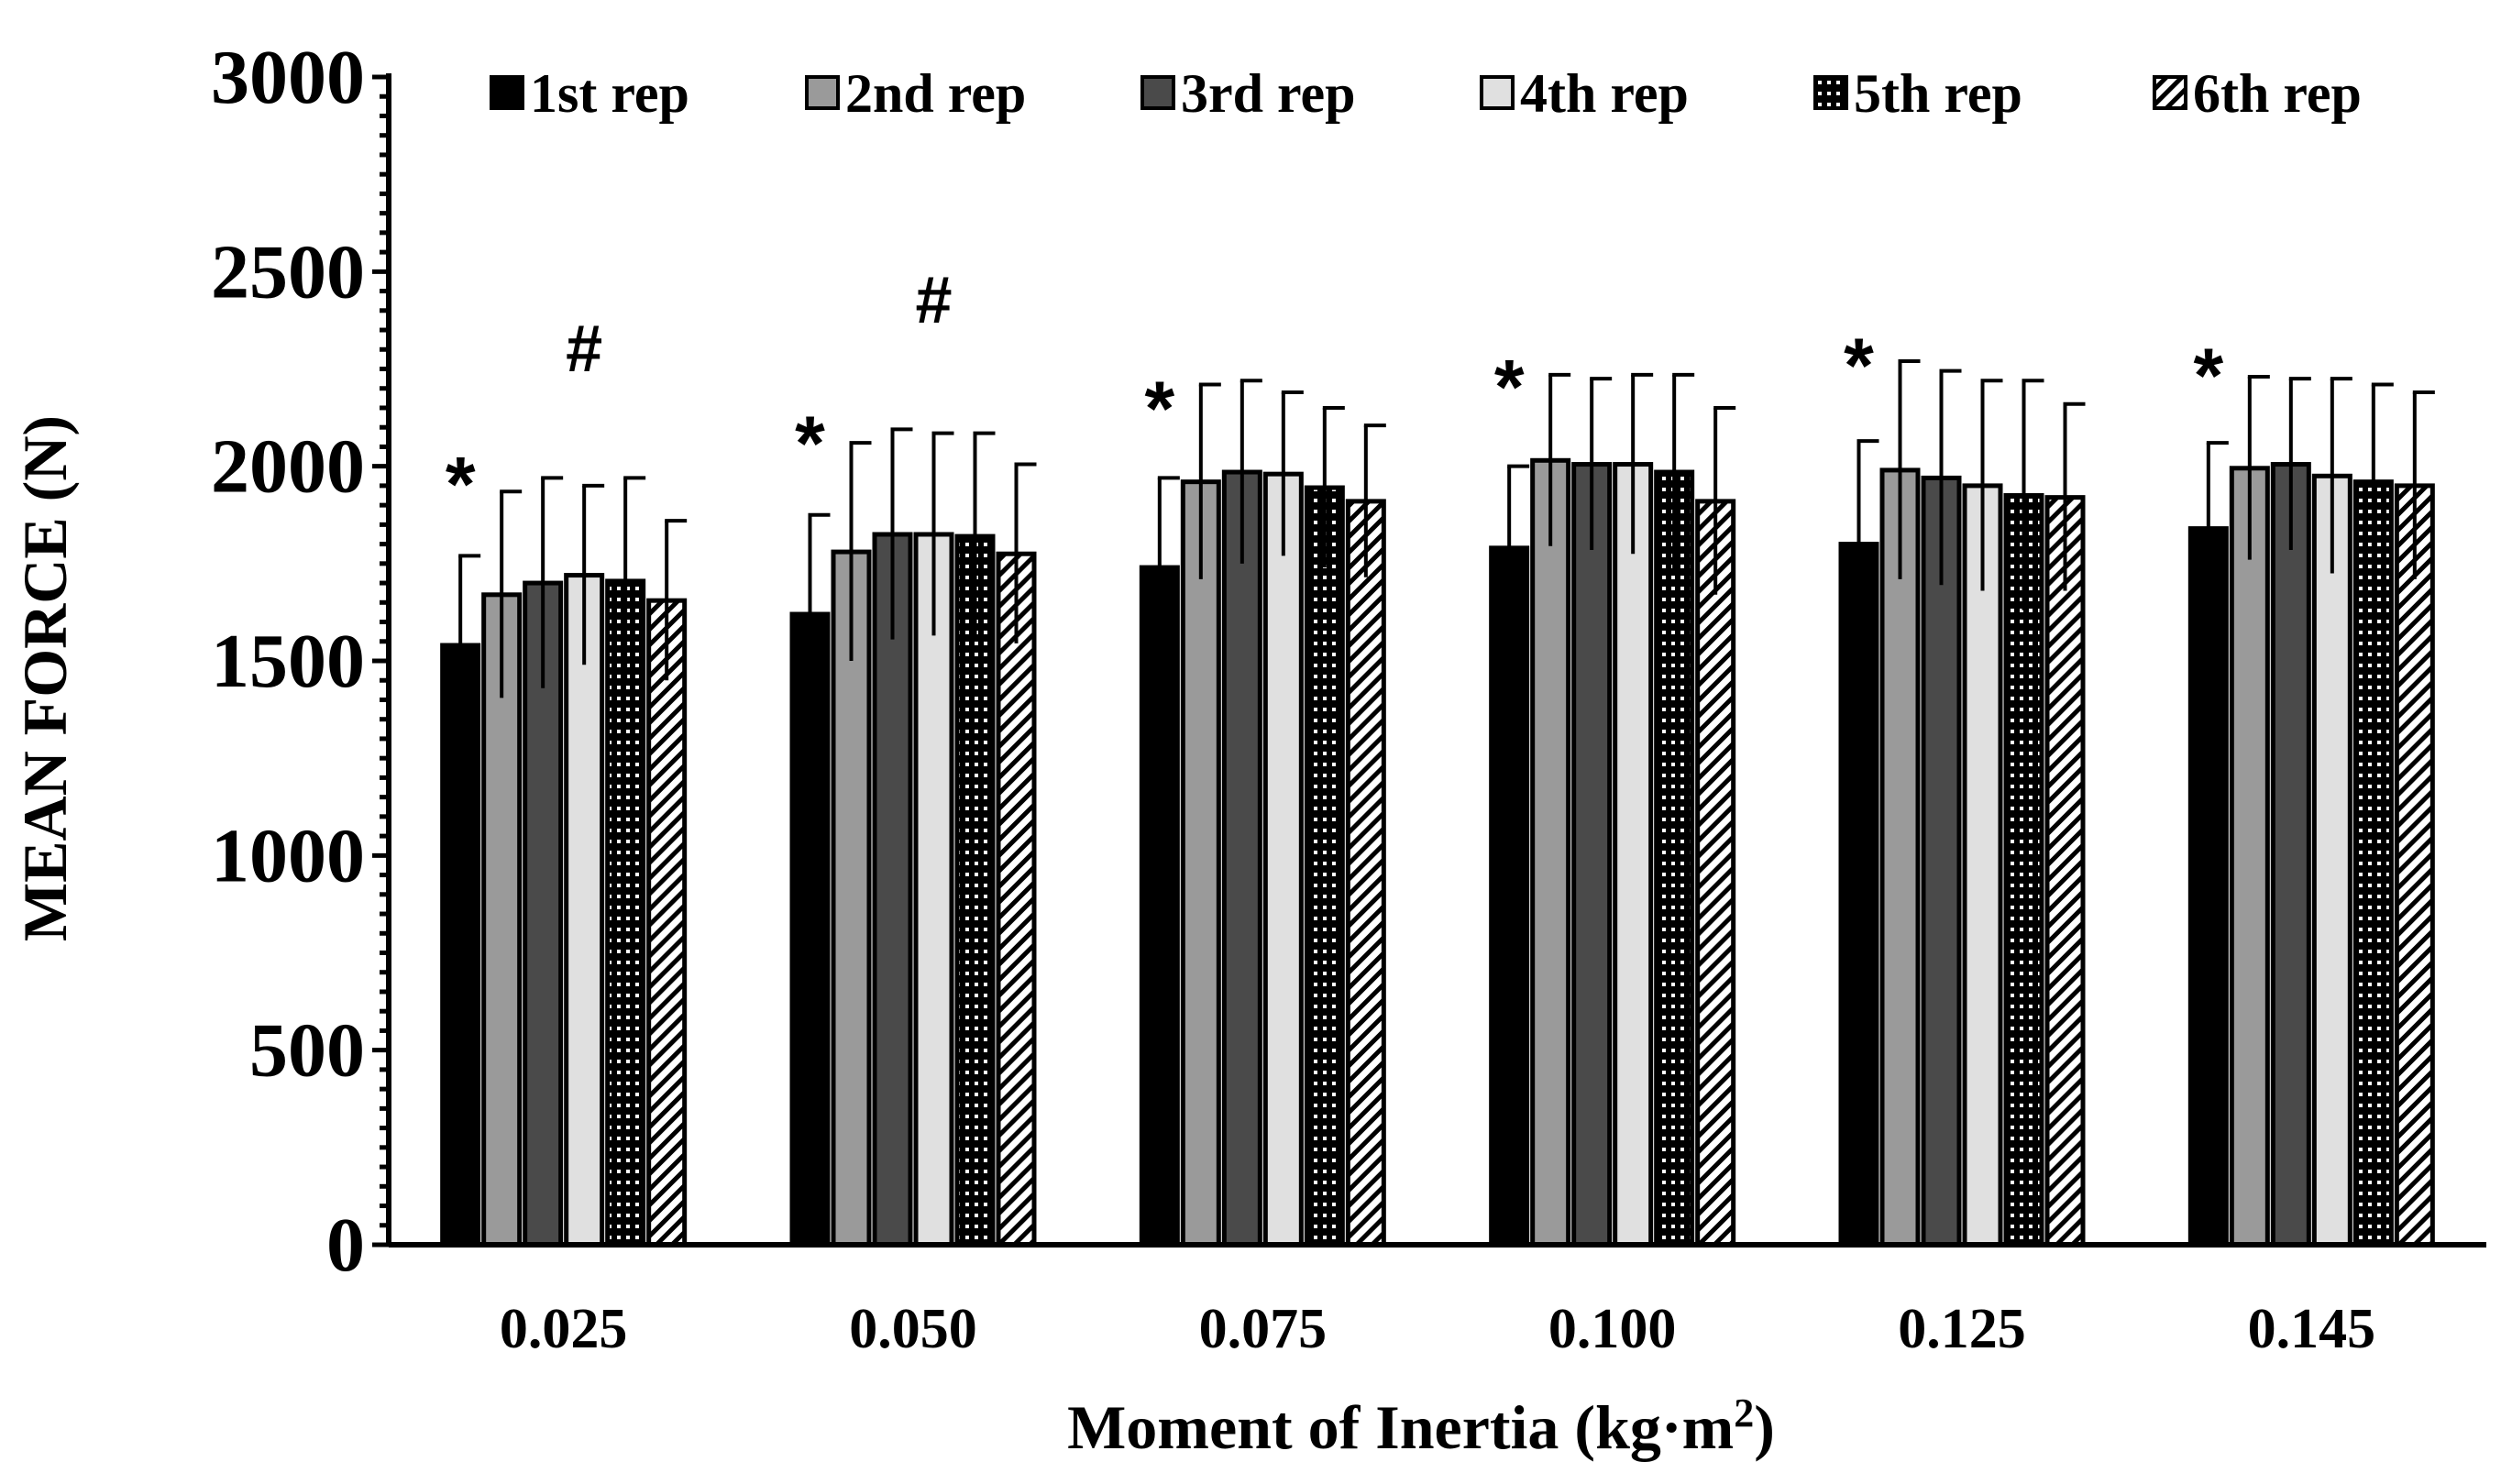 The image size is (2501, 1484). What do you see at coordinates (1764, 1427) in the screenshot?
I see `x-axis-title-suffix: )` at bounding box center [1764, 1427].